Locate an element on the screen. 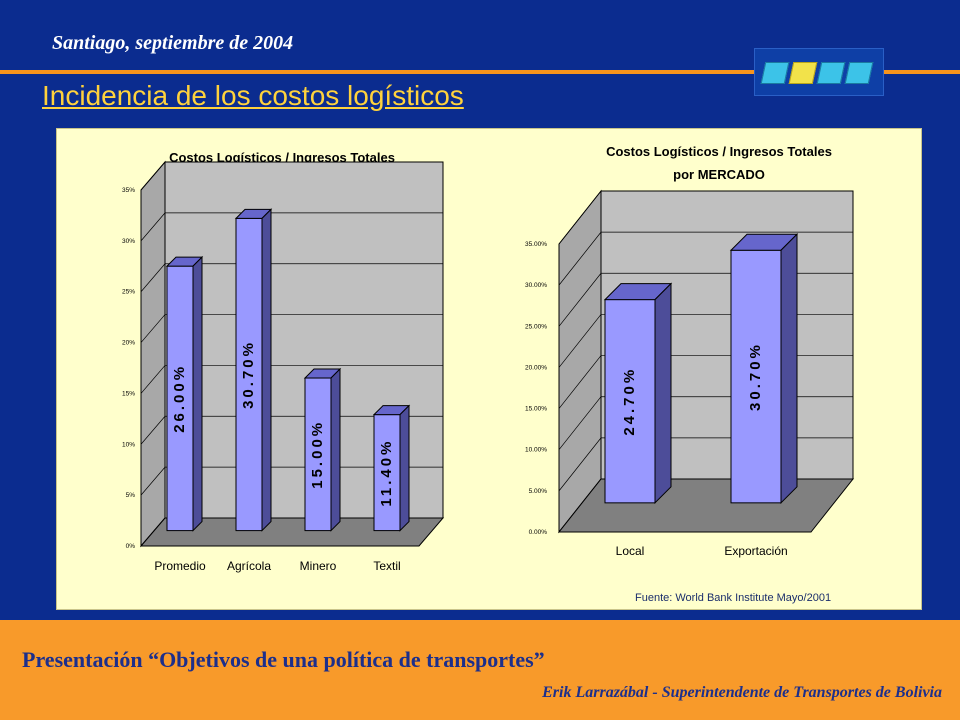 Image resolution: width=960 pixels, height=720 pixels. y-tick-label: 30.00% is located at coordinates (536, 285).